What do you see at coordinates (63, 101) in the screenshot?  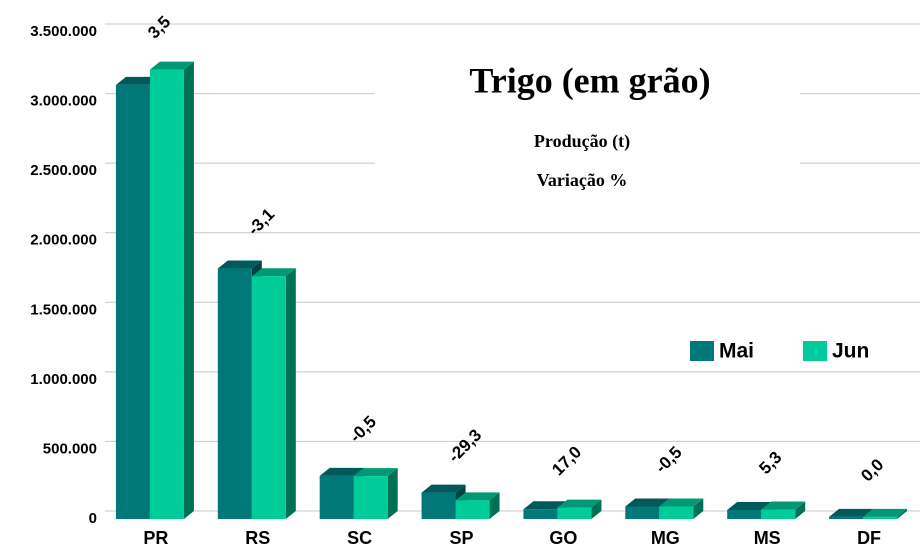 I see `y-tick-label: 3.000.000` at bounding box center [63, 101].